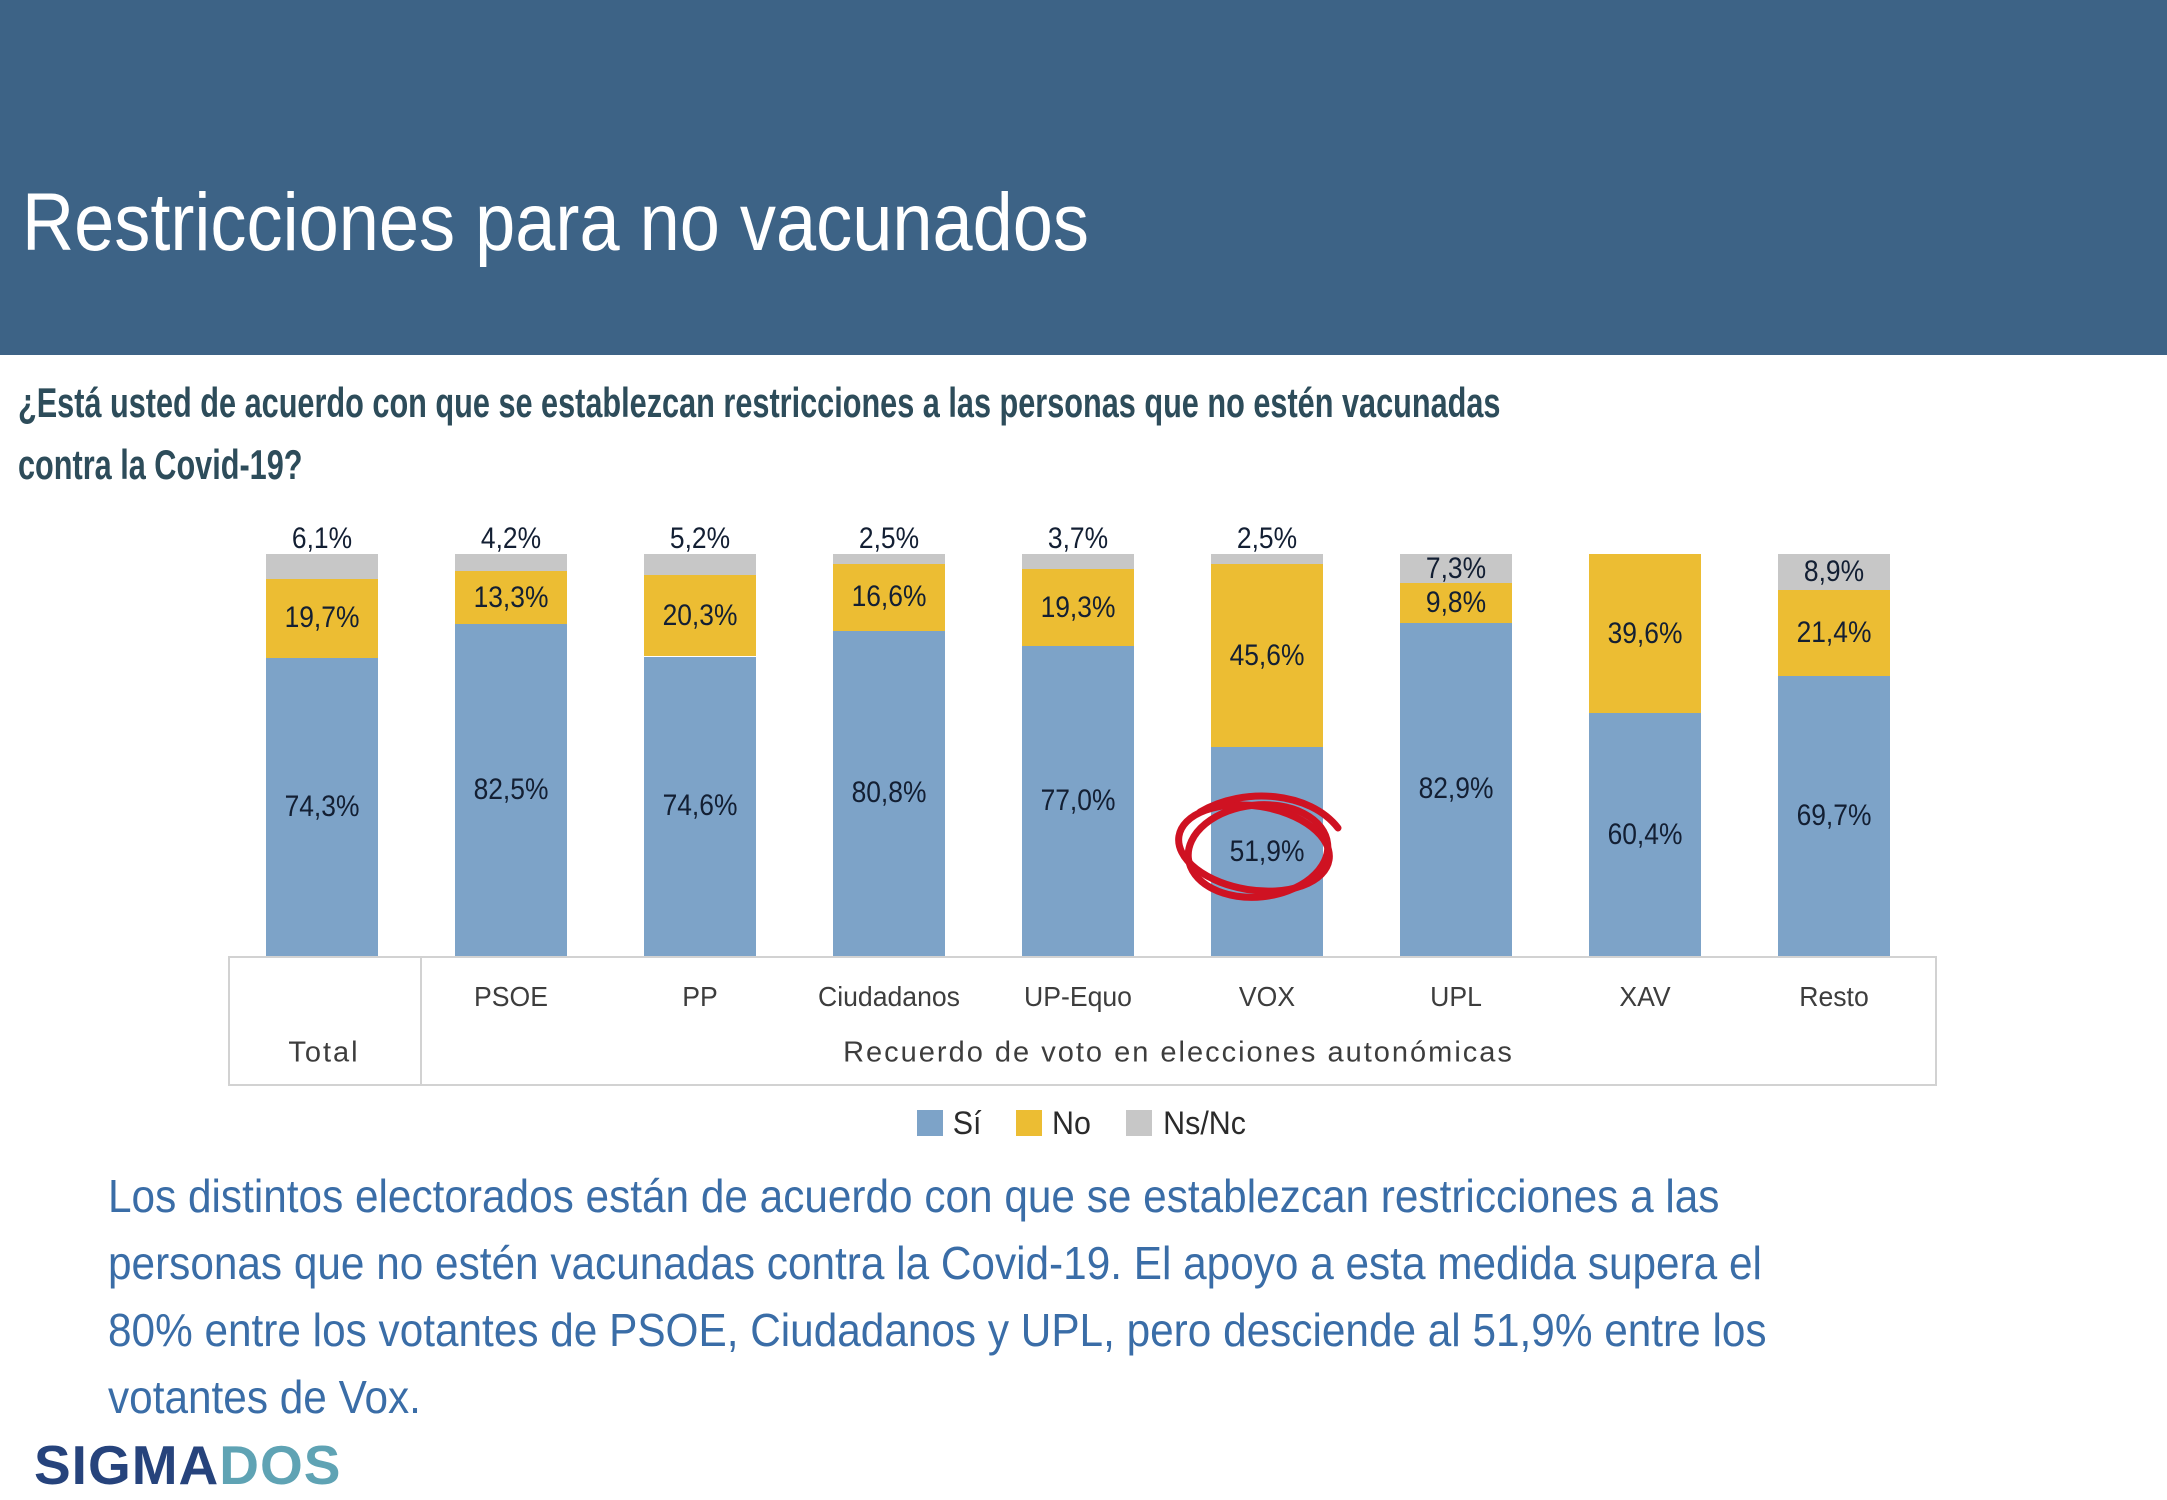 This screenshot has height=1500, width=2167. What do you see at coordinates (264, 1397) in the screenshot?
I see `summary-line-4: votantes de Vox.` at bounding box center [264, 1397].